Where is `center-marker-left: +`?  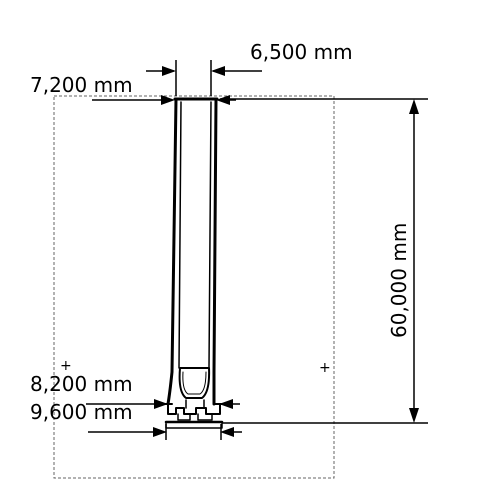
center-marker-left: + is located at coordinates (66, 366).